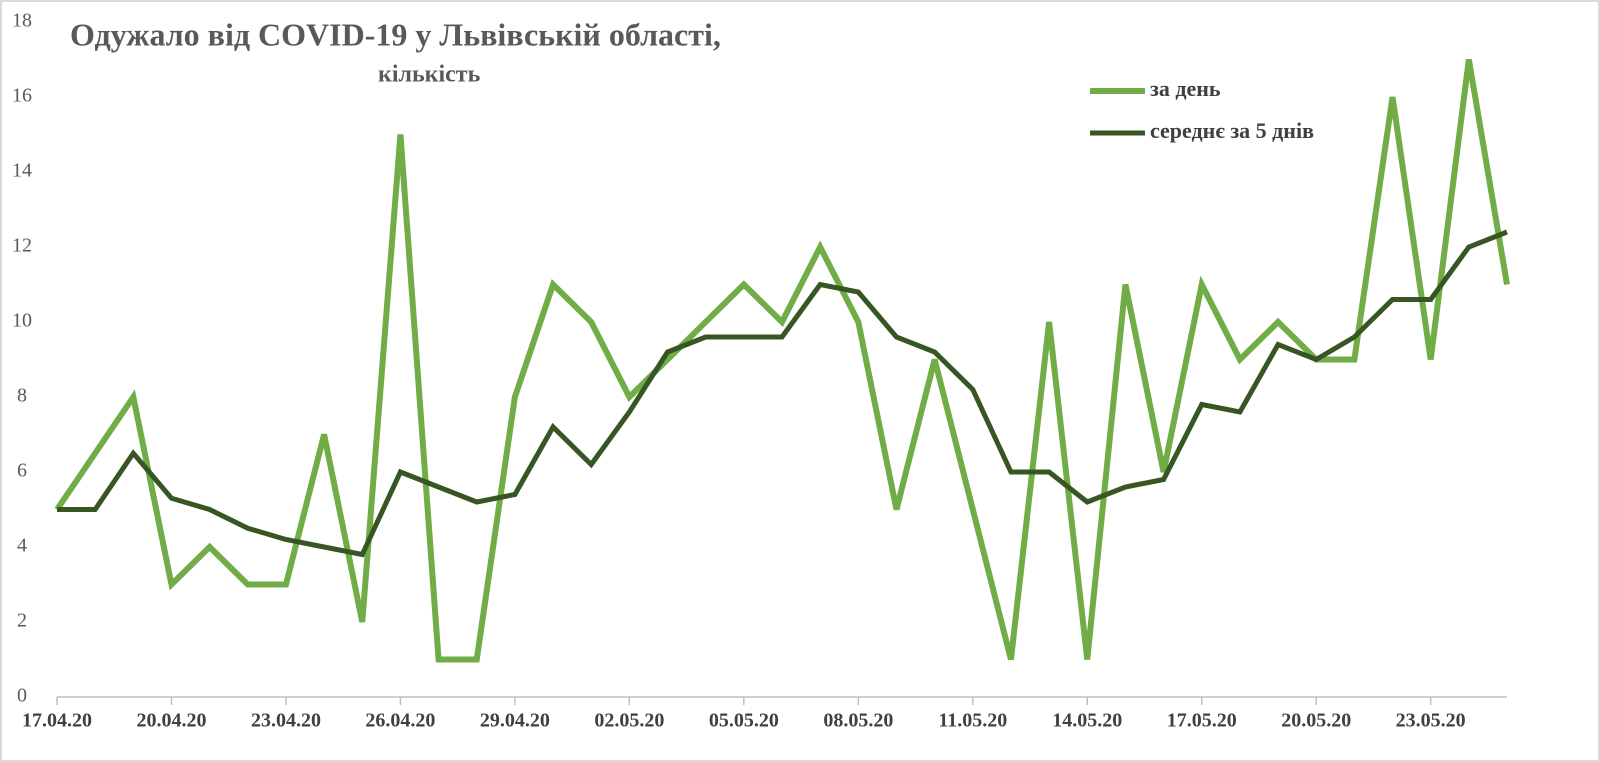 This screenshot has width=1600, height=762. Describe the element at coordinates (1087, 721) in the screenshot. I see `x-tick-label: 14.05.20` at that location.